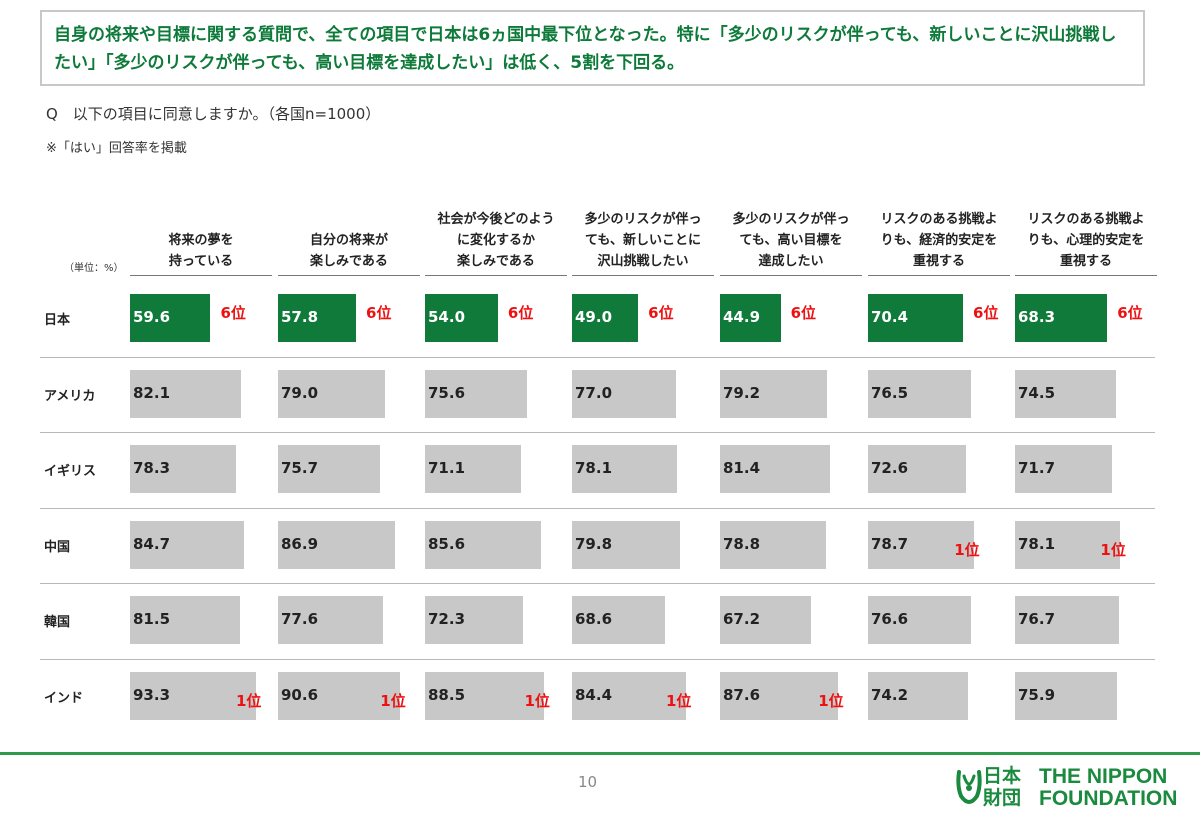 Image resolution: width=1200 pixels, height=818 pixels. What do you see at coordinates (57, 320) in the screenshot?
I see `country-label: 日本` at bounding box center [57, 320].